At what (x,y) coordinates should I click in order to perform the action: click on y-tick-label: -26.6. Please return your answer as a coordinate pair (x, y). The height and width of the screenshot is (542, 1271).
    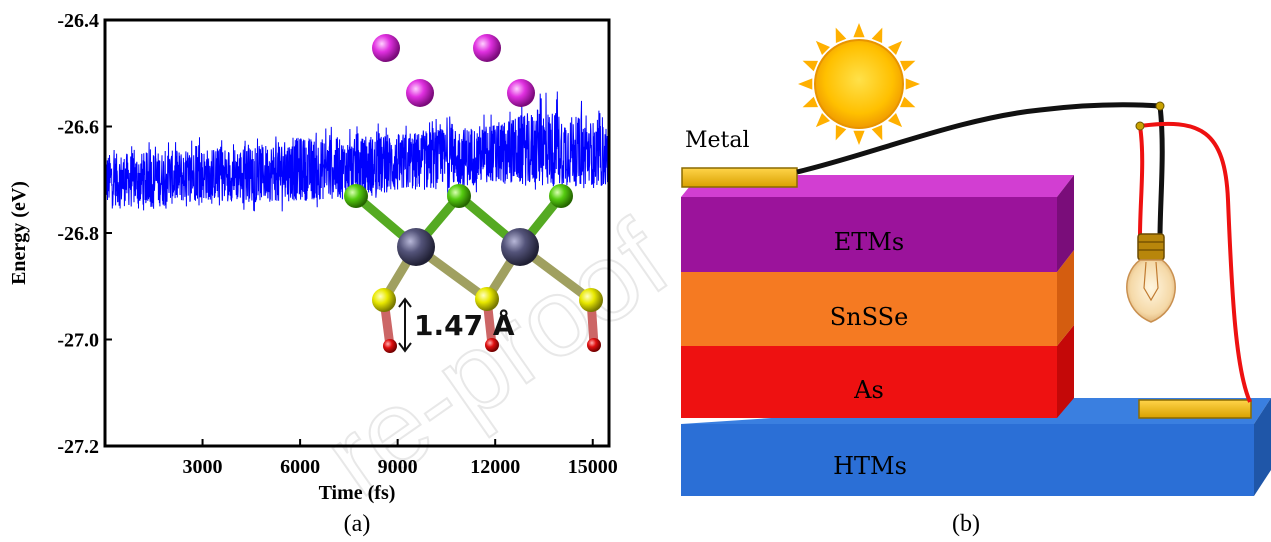
    Looking at the image, I should click on (78, 128).